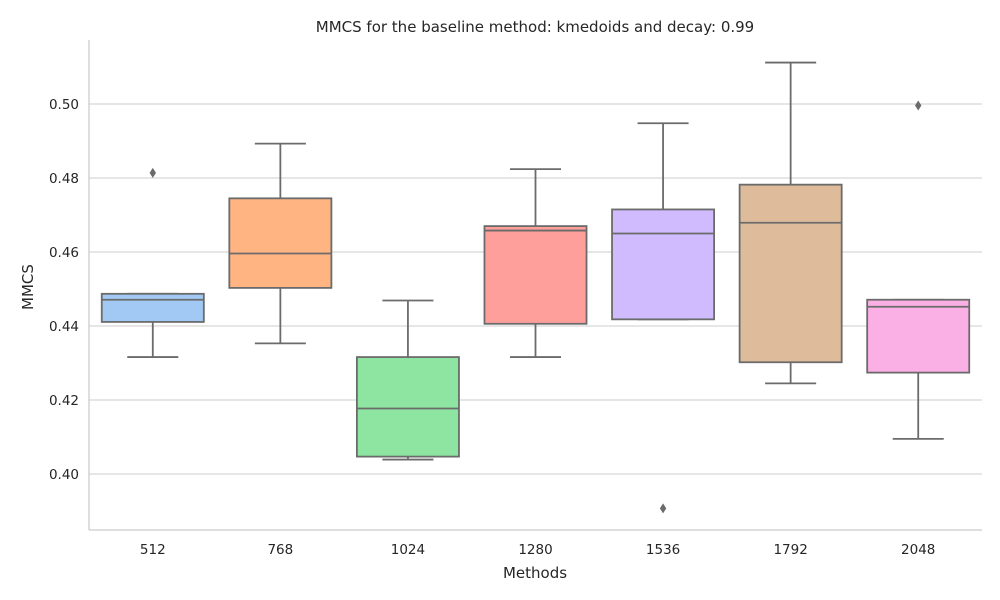  Describe the element at coordinates (790, 550) in the screenshot. I see `x-tick-label: 1792` at that location.